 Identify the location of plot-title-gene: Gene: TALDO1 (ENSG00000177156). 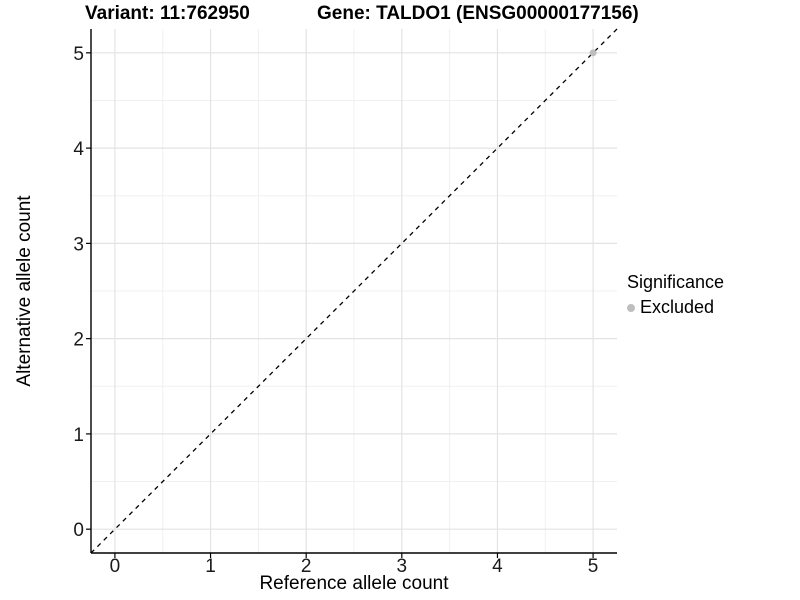
(478, 13).